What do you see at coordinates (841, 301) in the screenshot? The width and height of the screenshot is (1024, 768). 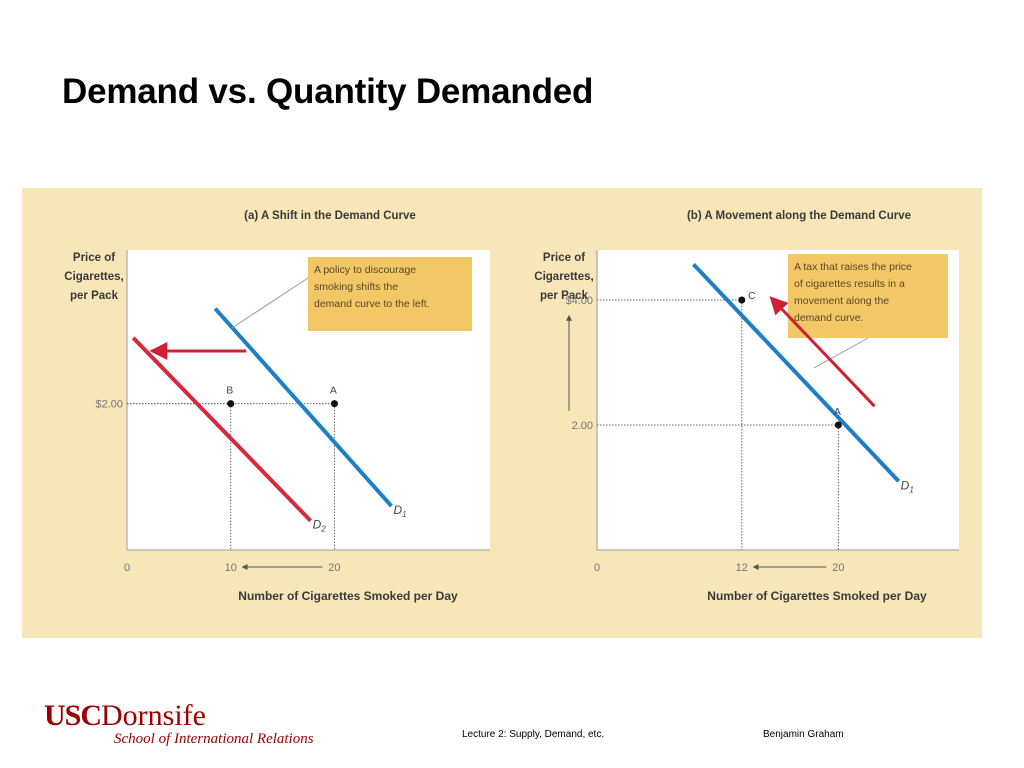 I see `callout-text: movement along the` at bounding box center [841, 301].